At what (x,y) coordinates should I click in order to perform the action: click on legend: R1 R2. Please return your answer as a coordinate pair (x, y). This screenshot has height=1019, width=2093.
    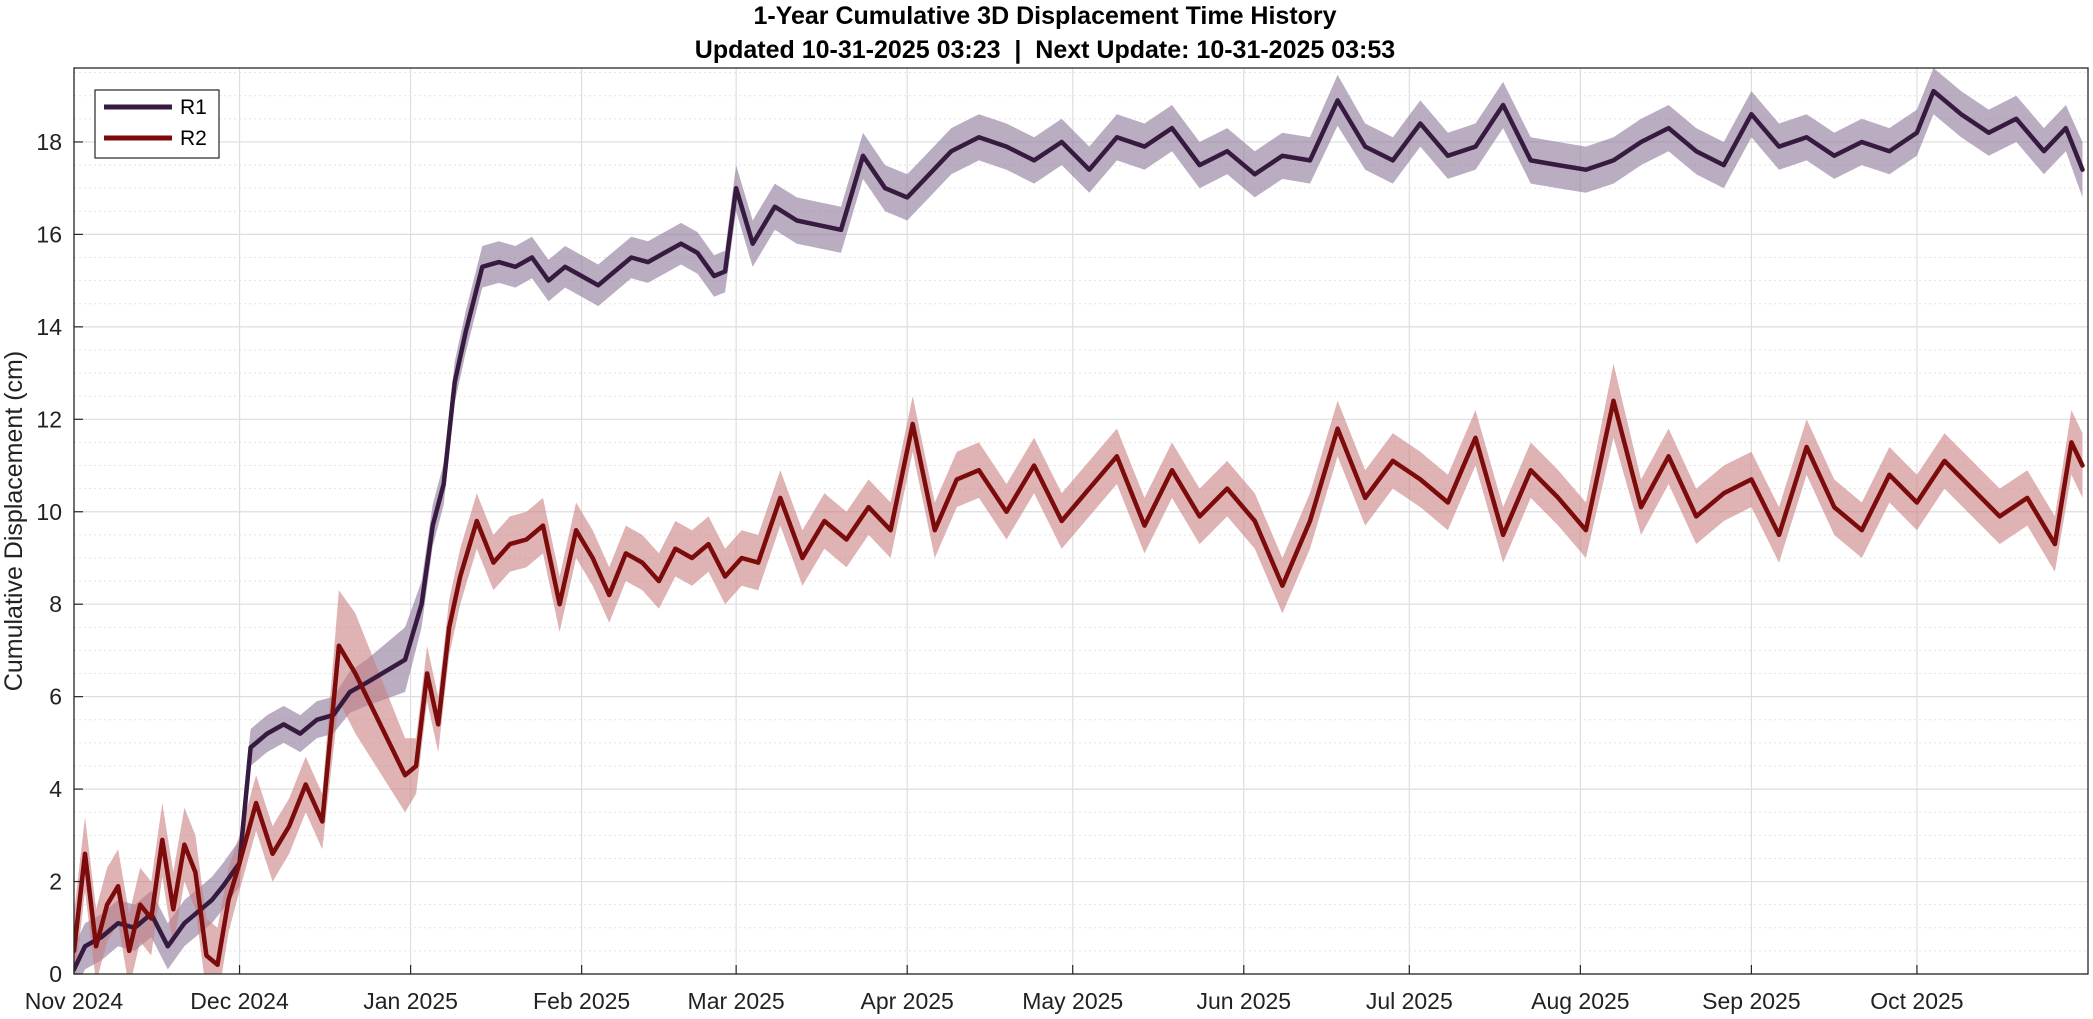
    Looking at the image, I should click on (157, 124).